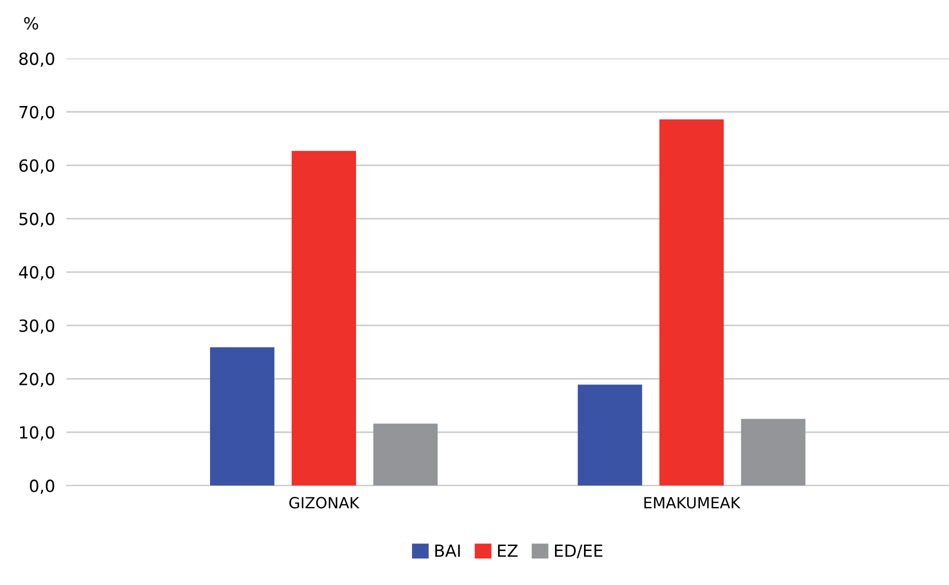 This screenshot has width=949, height=585. I want to click on x-tick-label: GIZONAK, so click(324, 502).